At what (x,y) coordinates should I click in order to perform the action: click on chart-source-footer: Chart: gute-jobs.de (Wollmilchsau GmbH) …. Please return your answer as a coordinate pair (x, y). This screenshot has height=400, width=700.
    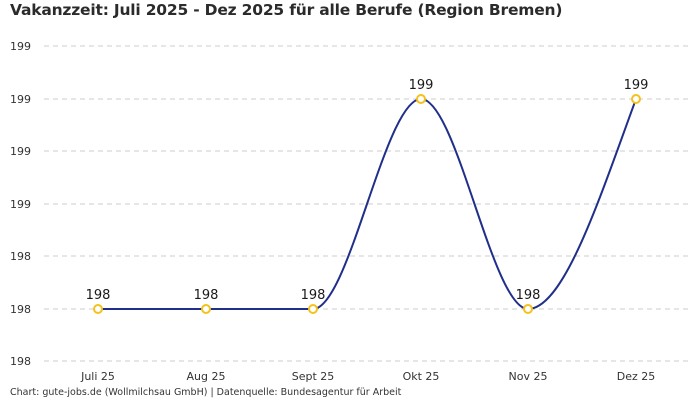
    Looking at the image, I should click on (206, 392).